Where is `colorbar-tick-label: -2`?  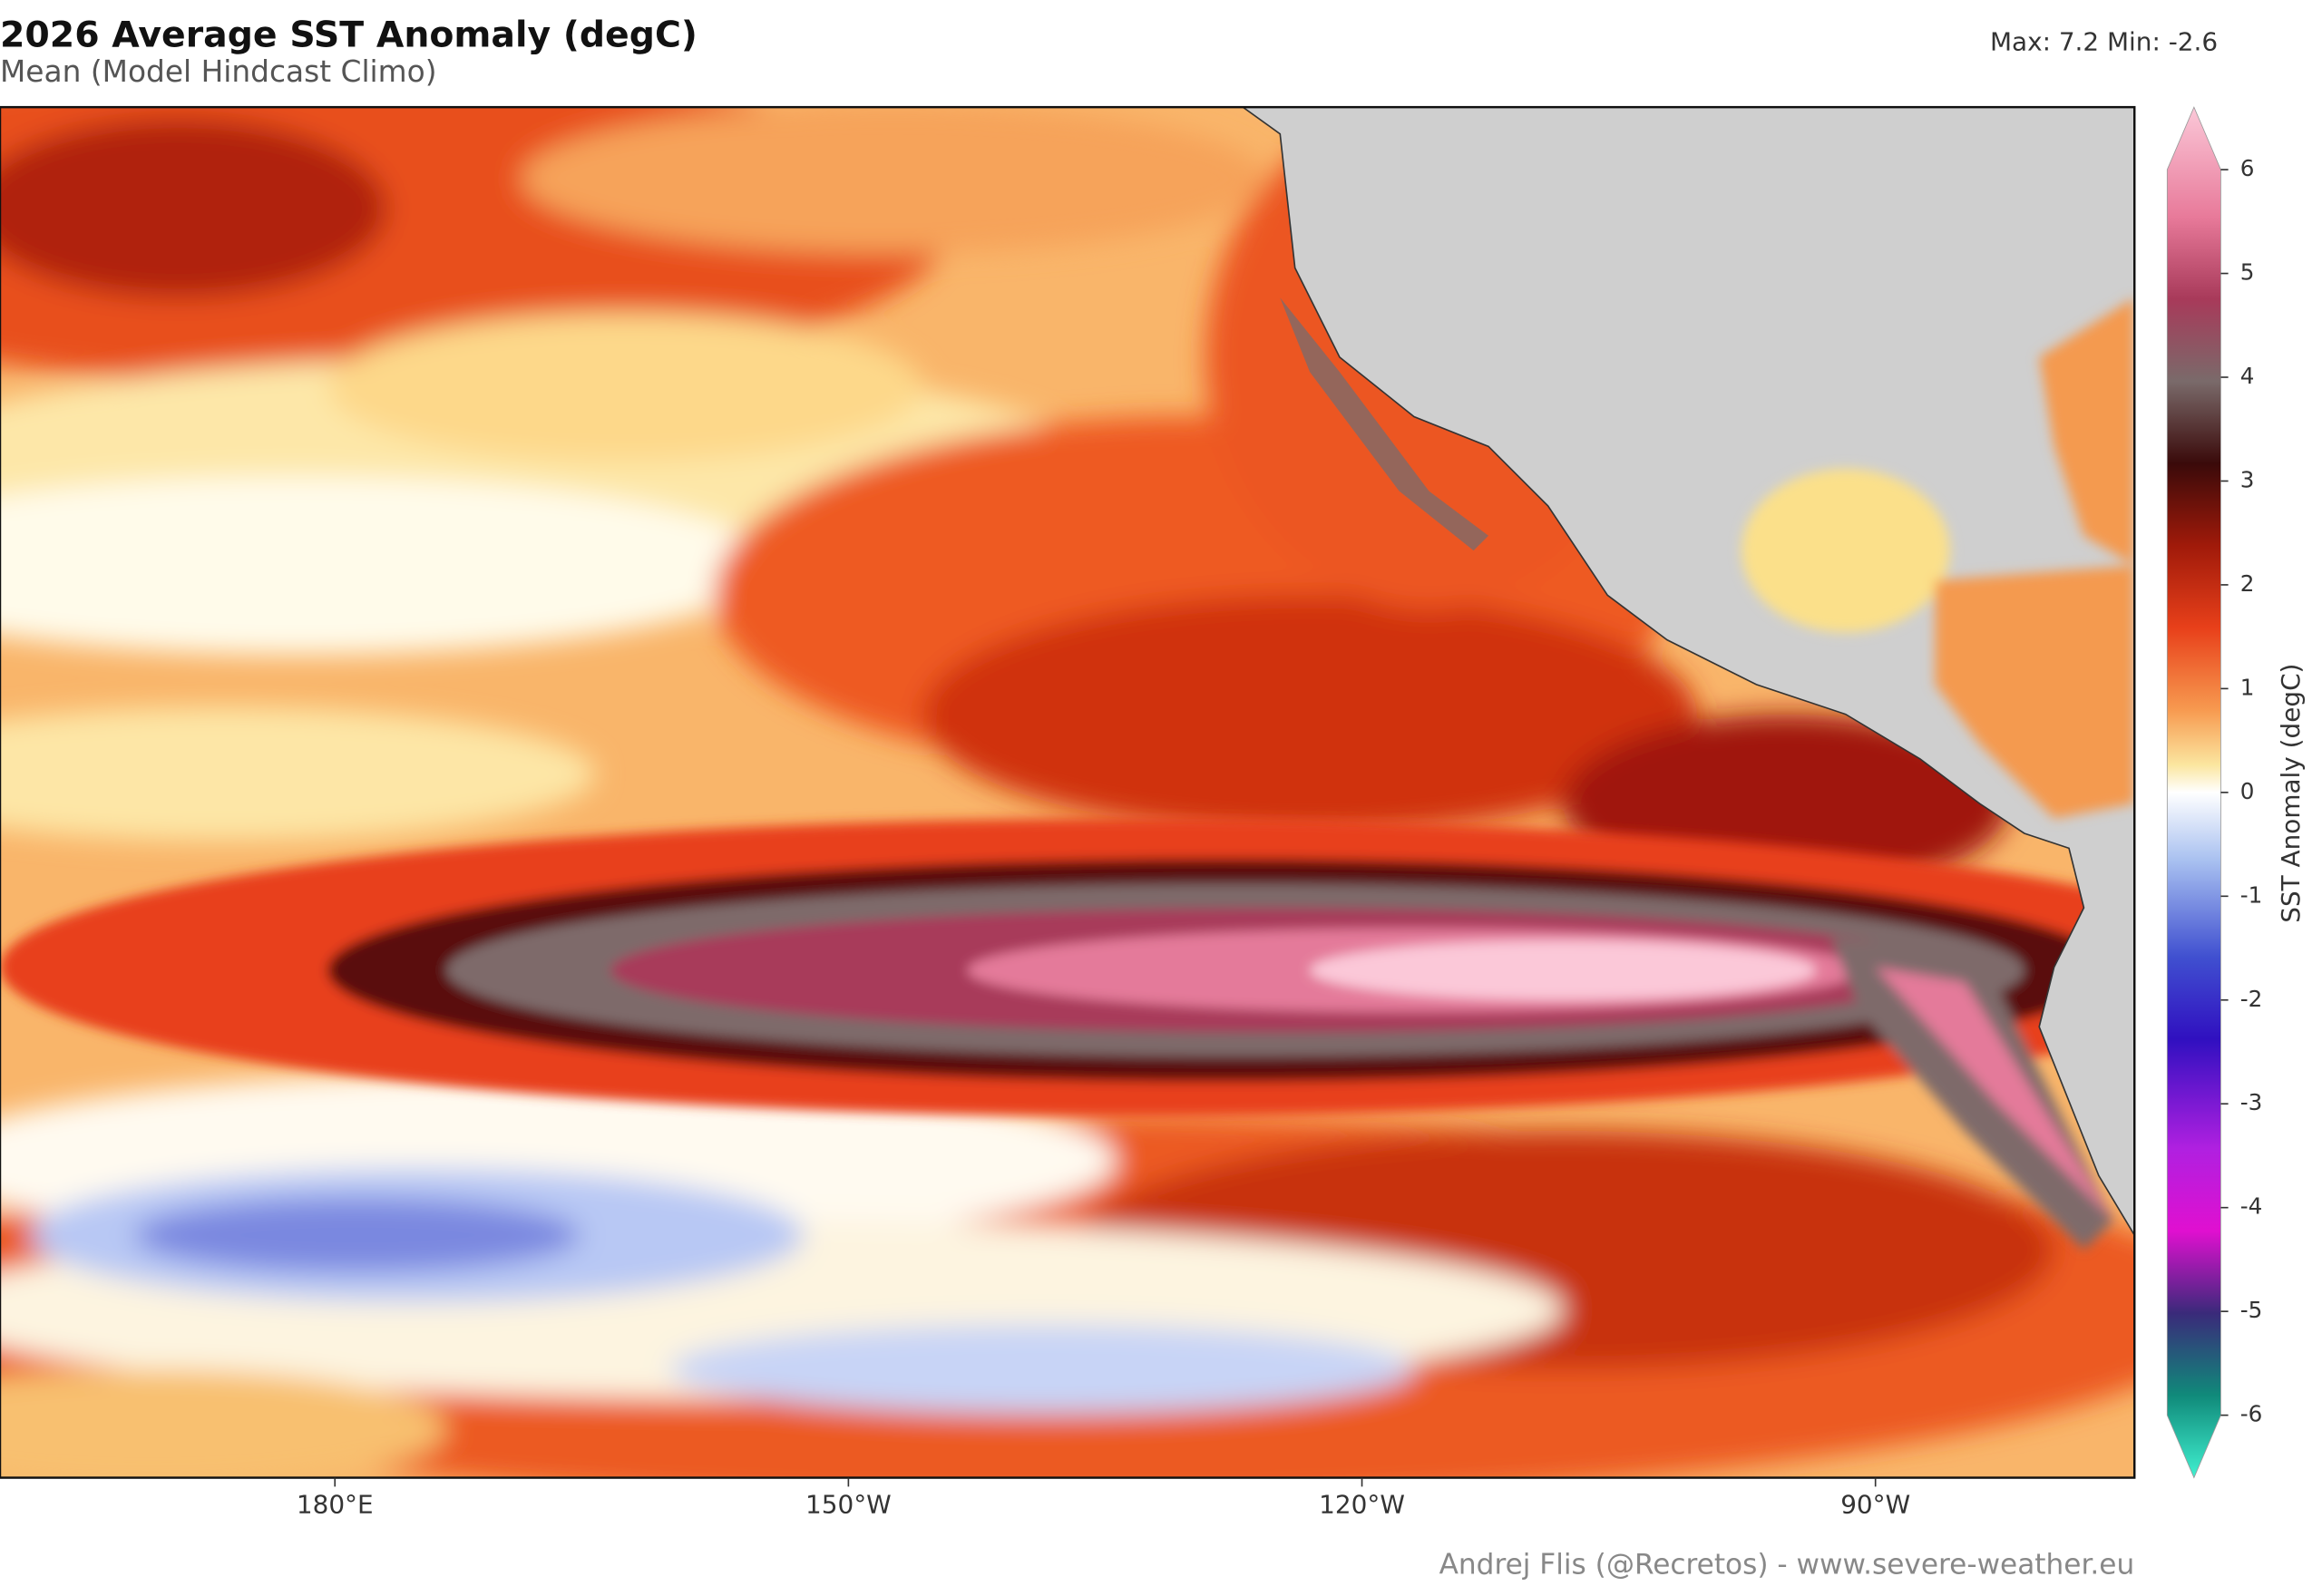 colorbar-tick-label: -2 is located at coordinates (2252, 999).